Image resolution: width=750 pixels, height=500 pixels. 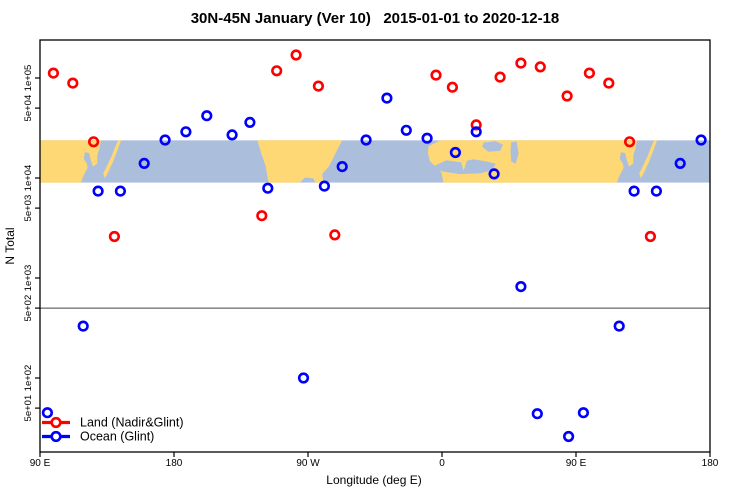 What do you see at coordinates (28, 208) in the screenshot?
I see `y-tick-label: 5e+03` at bounding box center [28, 208].